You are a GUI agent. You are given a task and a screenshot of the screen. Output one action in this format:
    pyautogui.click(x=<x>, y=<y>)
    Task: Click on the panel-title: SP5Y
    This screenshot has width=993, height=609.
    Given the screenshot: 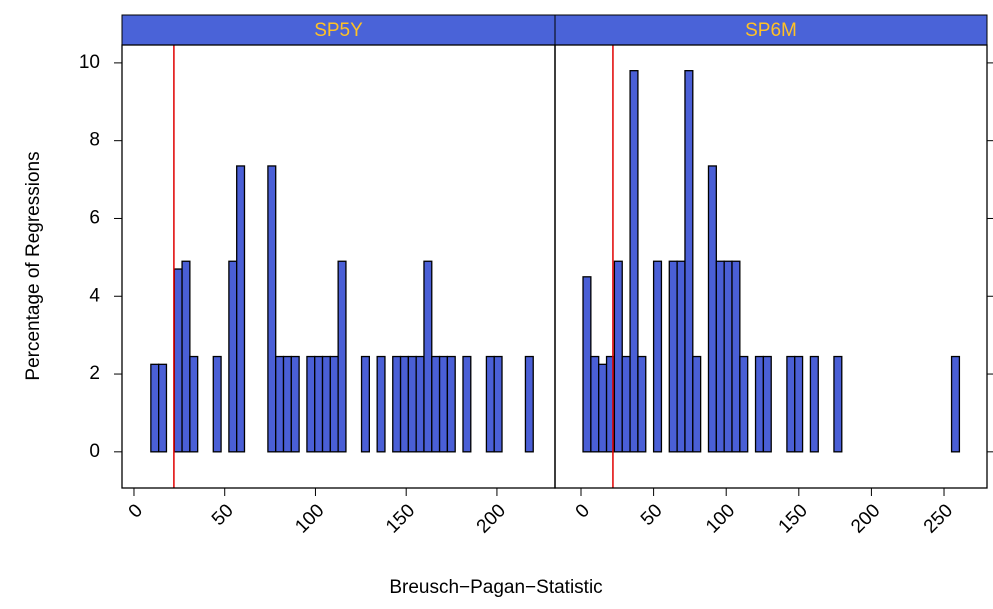 What is the action you would take?
    pyautogui.click(x=338, y=30)
    